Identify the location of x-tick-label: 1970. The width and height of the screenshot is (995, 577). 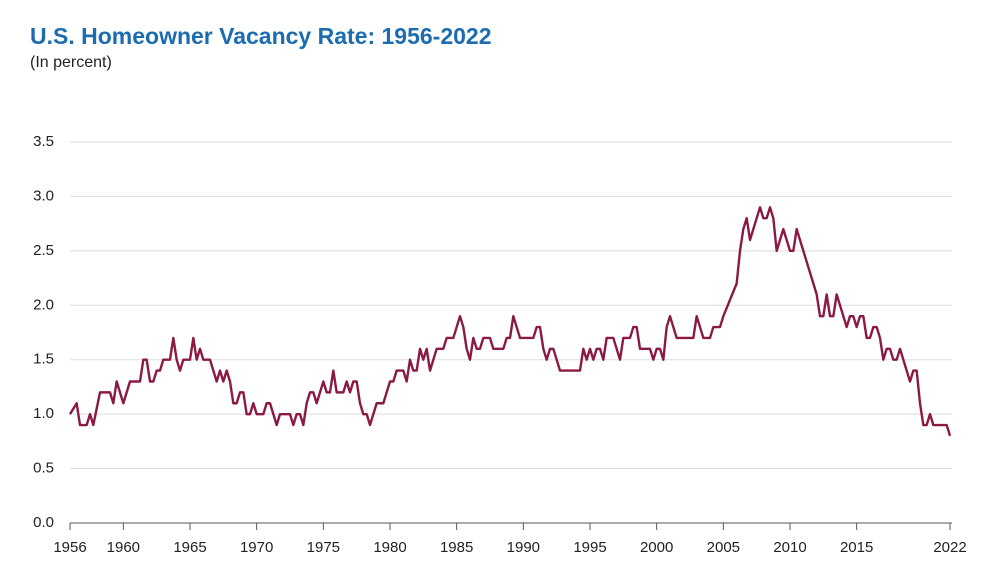
(256, 547).